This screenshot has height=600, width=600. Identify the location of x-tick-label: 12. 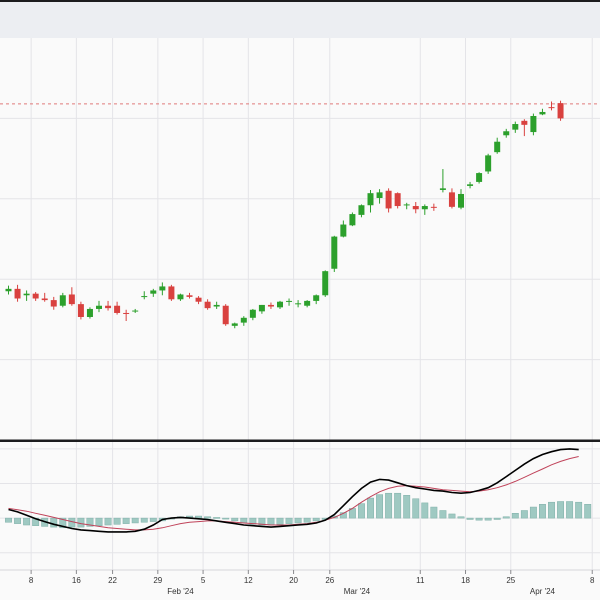
(248, 580).